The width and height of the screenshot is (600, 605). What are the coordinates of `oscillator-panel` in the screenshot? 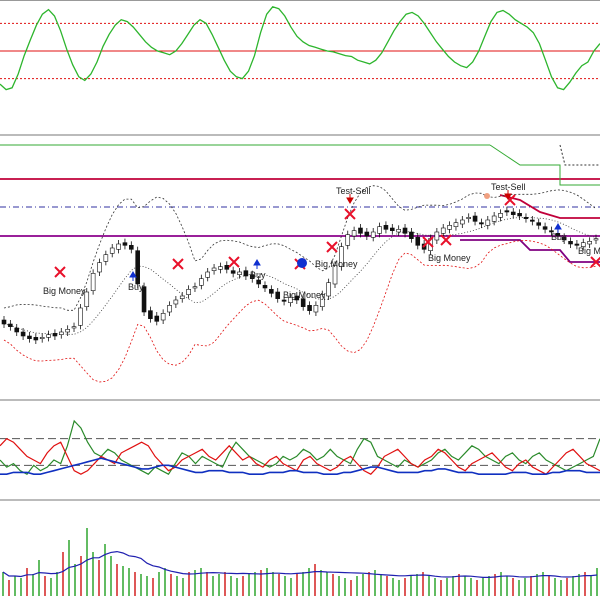 It's located at (300, 48).